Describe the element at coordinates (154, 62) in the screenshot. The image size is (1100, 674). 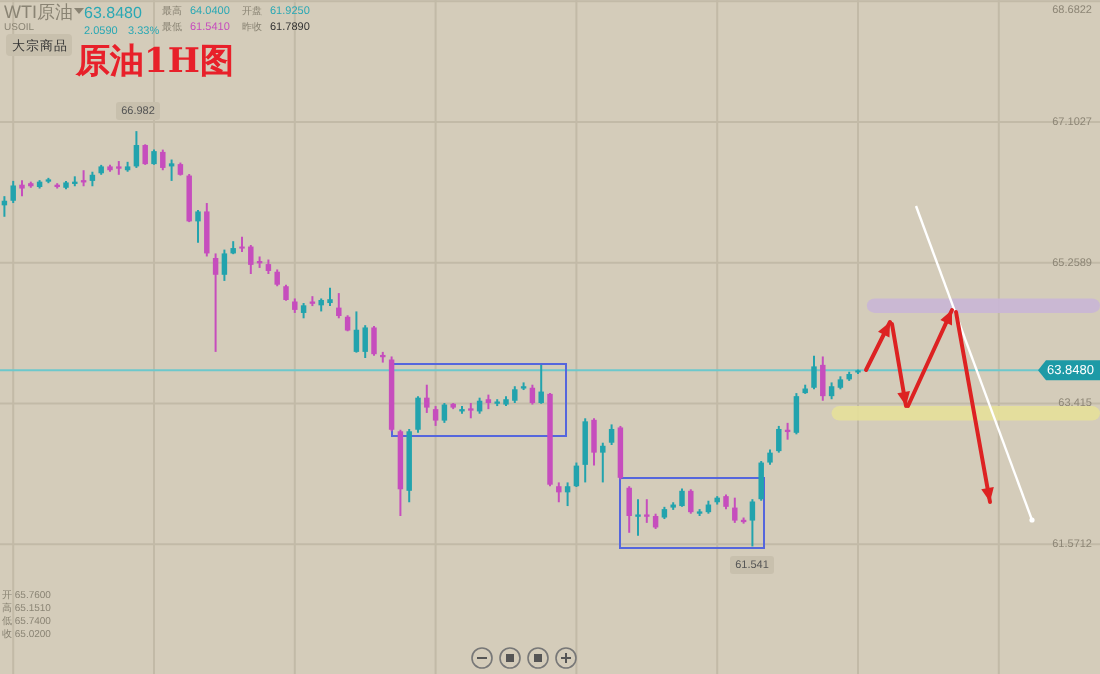
I see `text: 原油1H图` at that location.